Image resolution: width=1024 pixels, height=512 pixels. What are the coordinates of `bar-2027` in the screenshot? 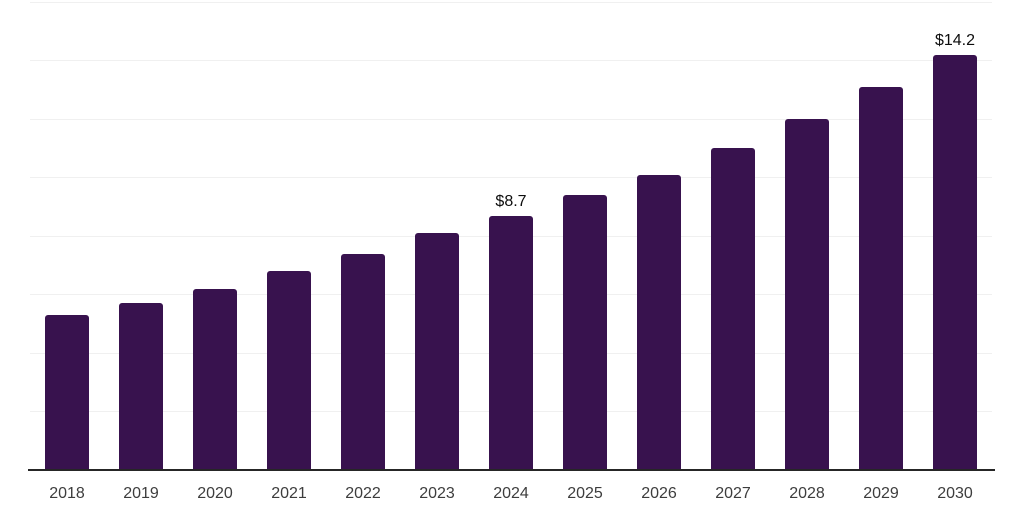 It's located at (733, 309).